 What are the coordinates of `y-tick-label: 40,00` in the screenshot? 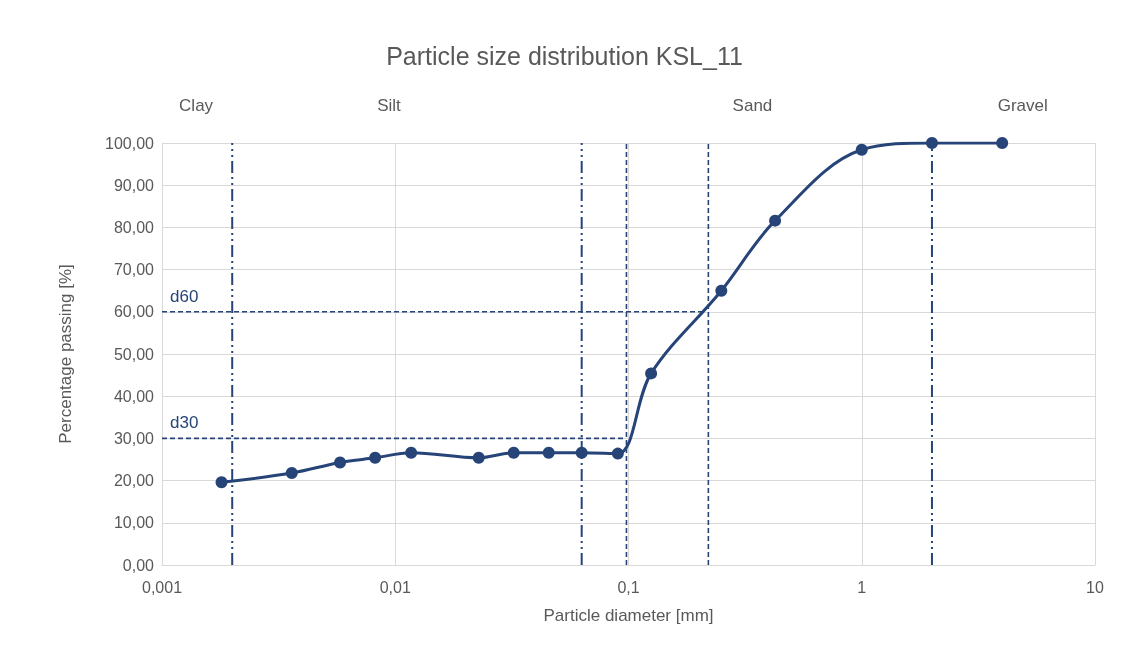 It's located at (134, 396).